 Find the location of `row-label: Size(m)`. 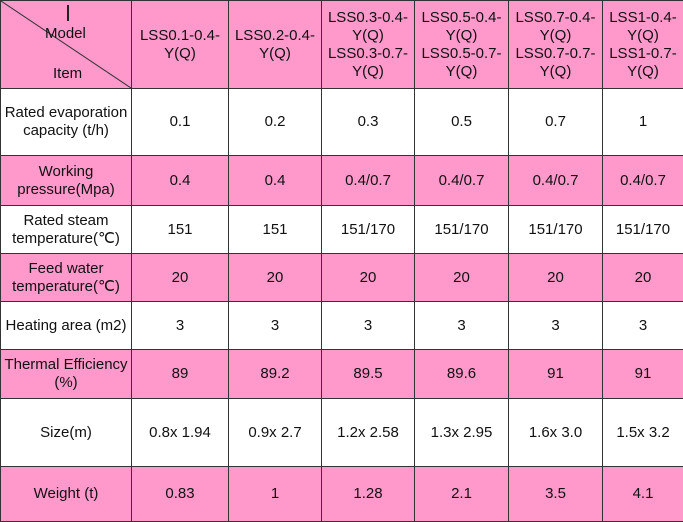

row-label: Size(m) is located at coordinates (66, 433).